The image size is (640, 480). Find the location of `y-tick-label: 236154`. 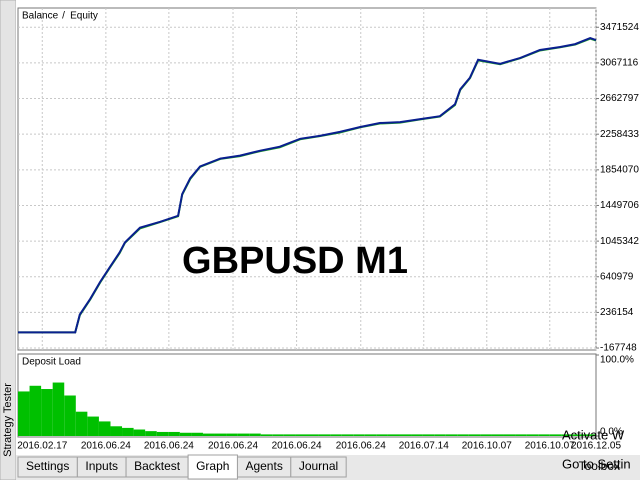

y-tick-label: 236154 is located at coordinates (617, 312).